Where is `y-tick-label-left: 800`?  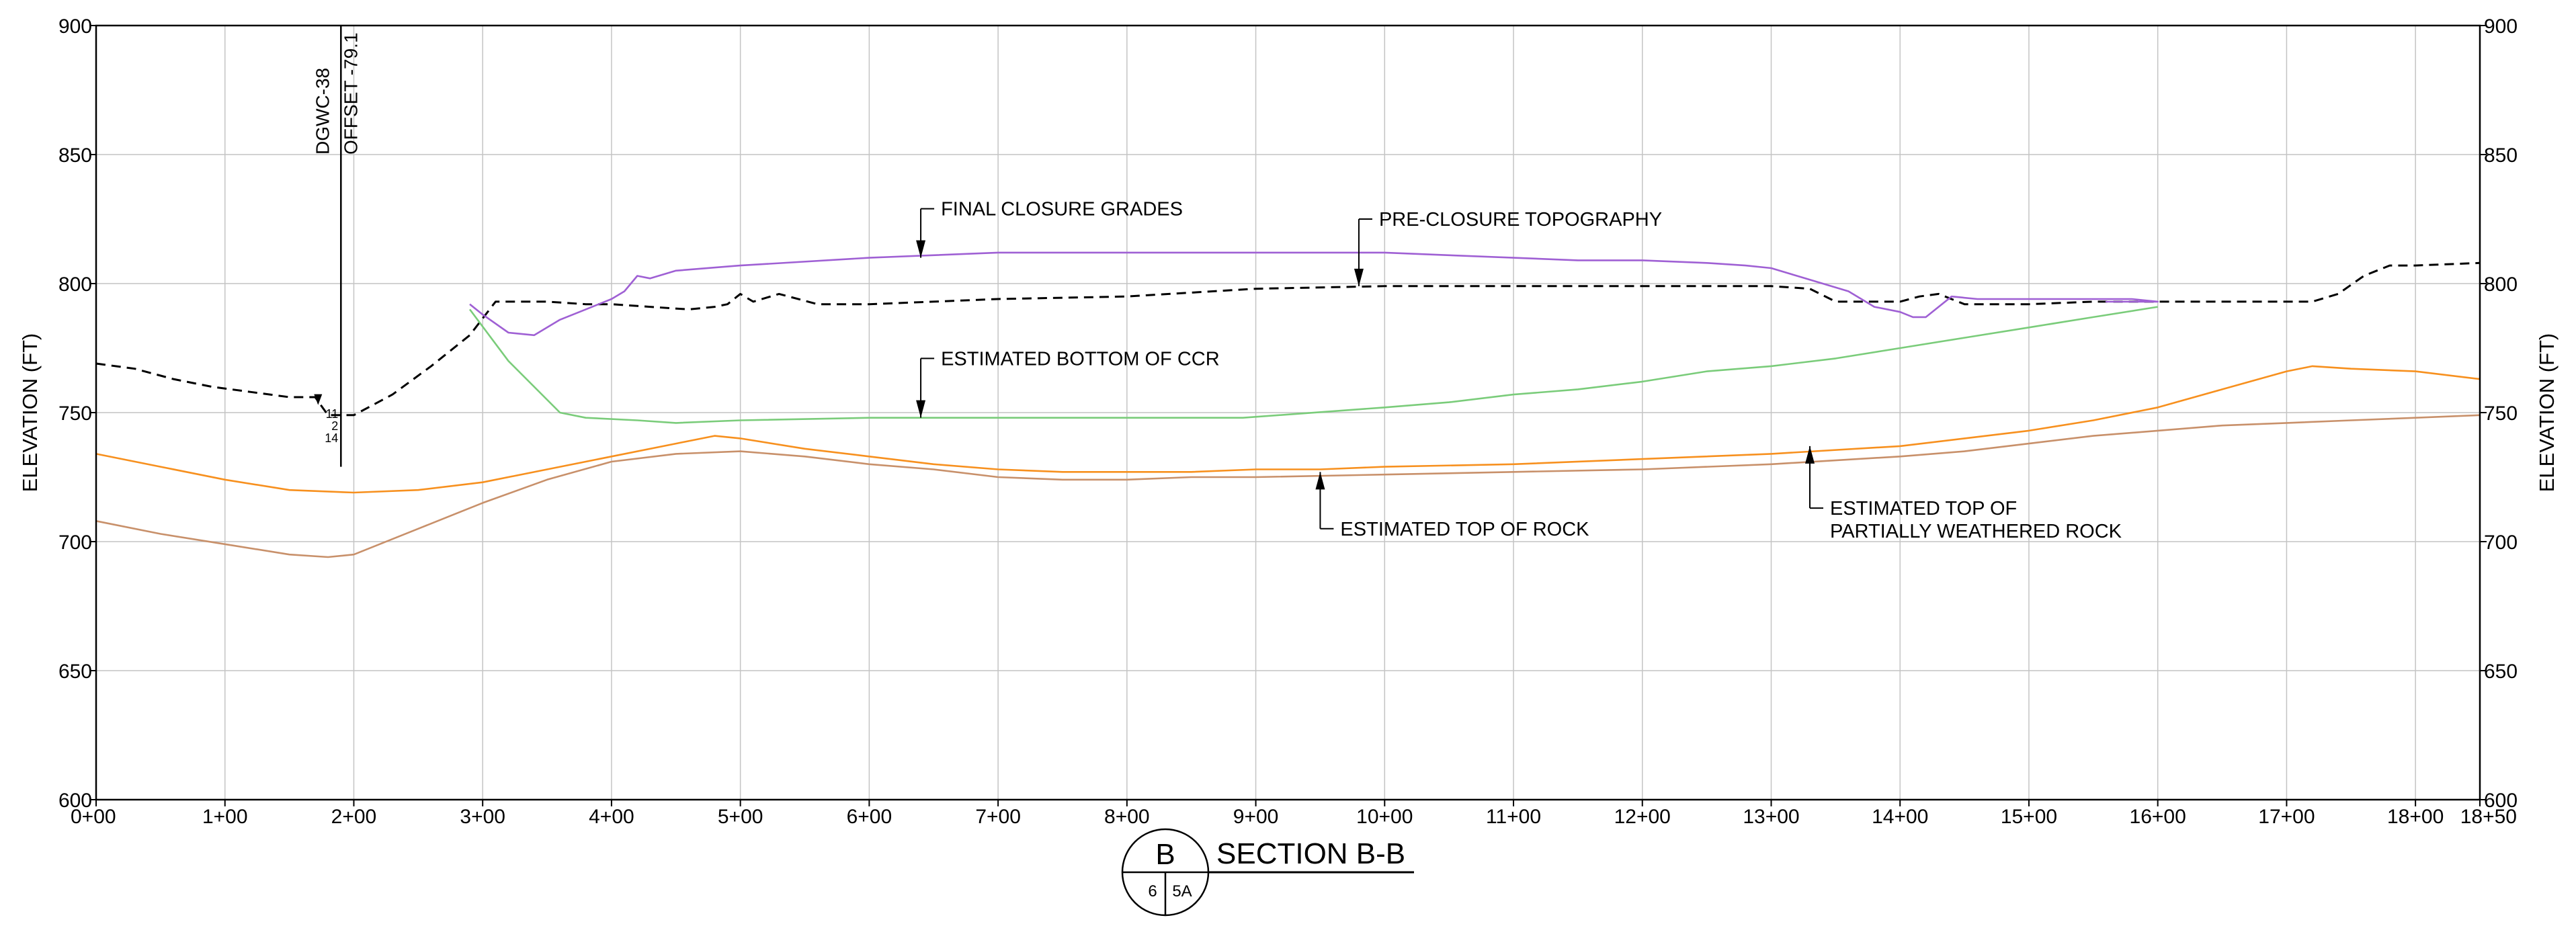 y-tick-label-left: 800 is located at coordinates (75, 284).